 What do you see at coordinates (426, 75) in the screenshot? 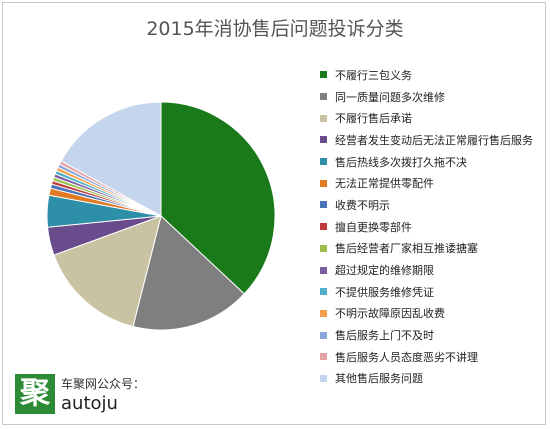
I see `legend-item-1: 不履行三包义务` at bounding box center [426, 75].